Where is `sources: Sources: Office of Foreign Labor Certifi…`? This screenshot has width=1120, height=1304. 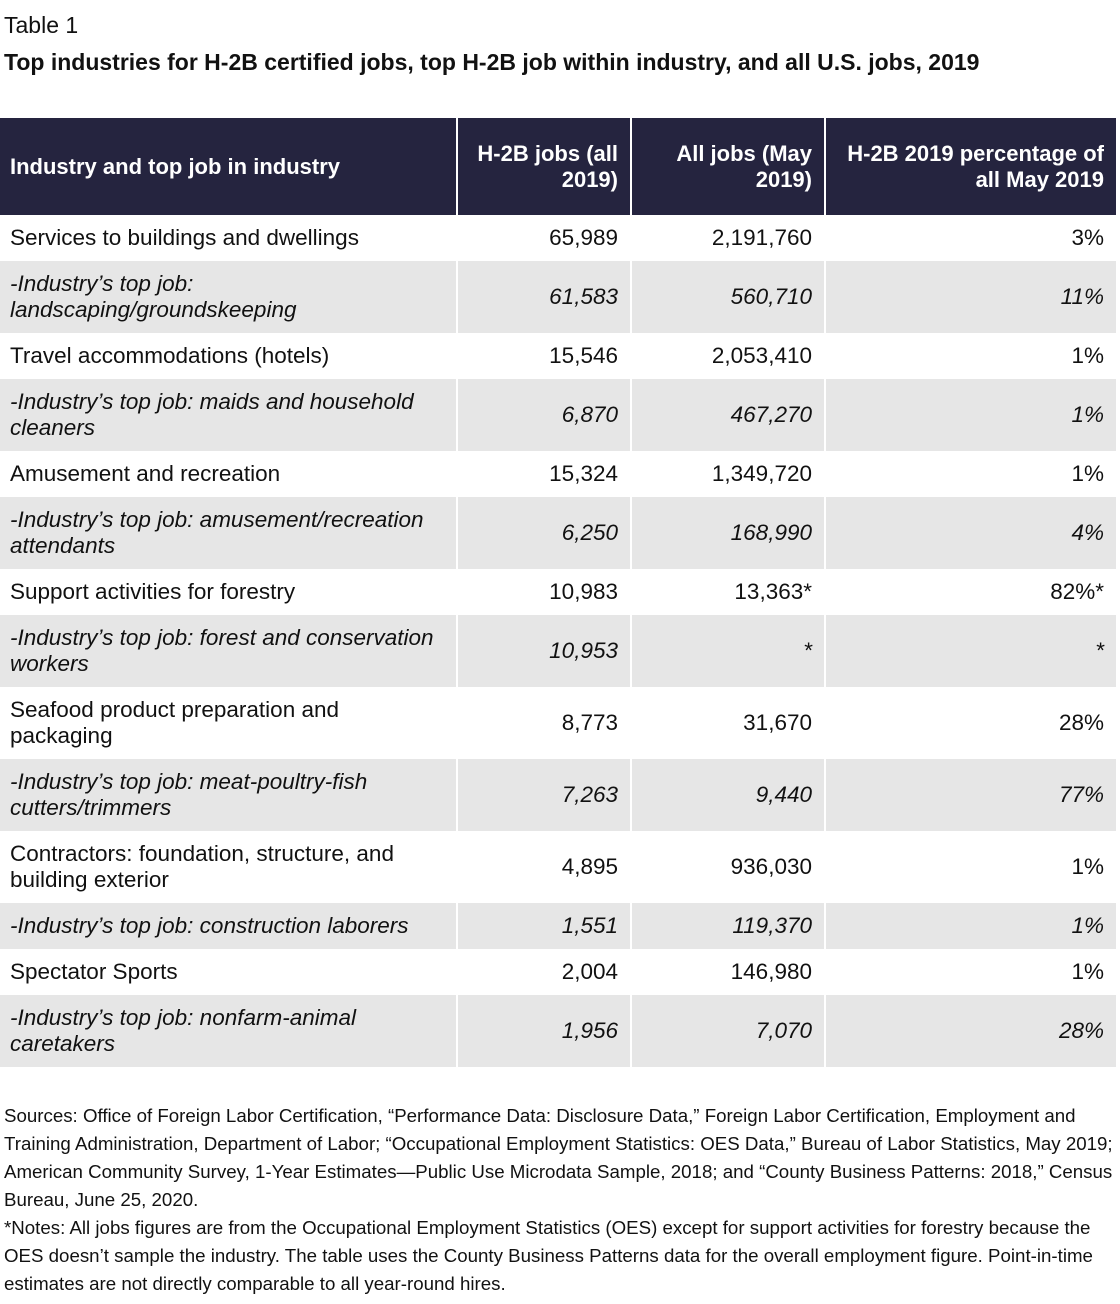
sources: Sources: Office of Foreign Labor Certifi… is located at coordinates (558, 1157).